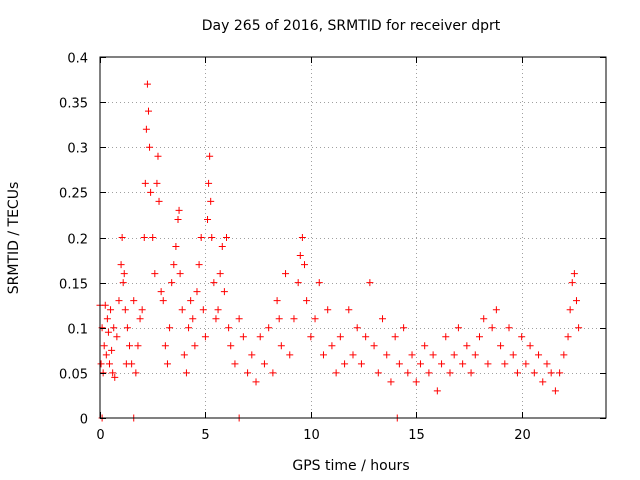 This screenshot has width=640, height=480. Describe the element at coordinates (73, 375) in the screenshot. I see `y-tick-label: 0.05` at that location.